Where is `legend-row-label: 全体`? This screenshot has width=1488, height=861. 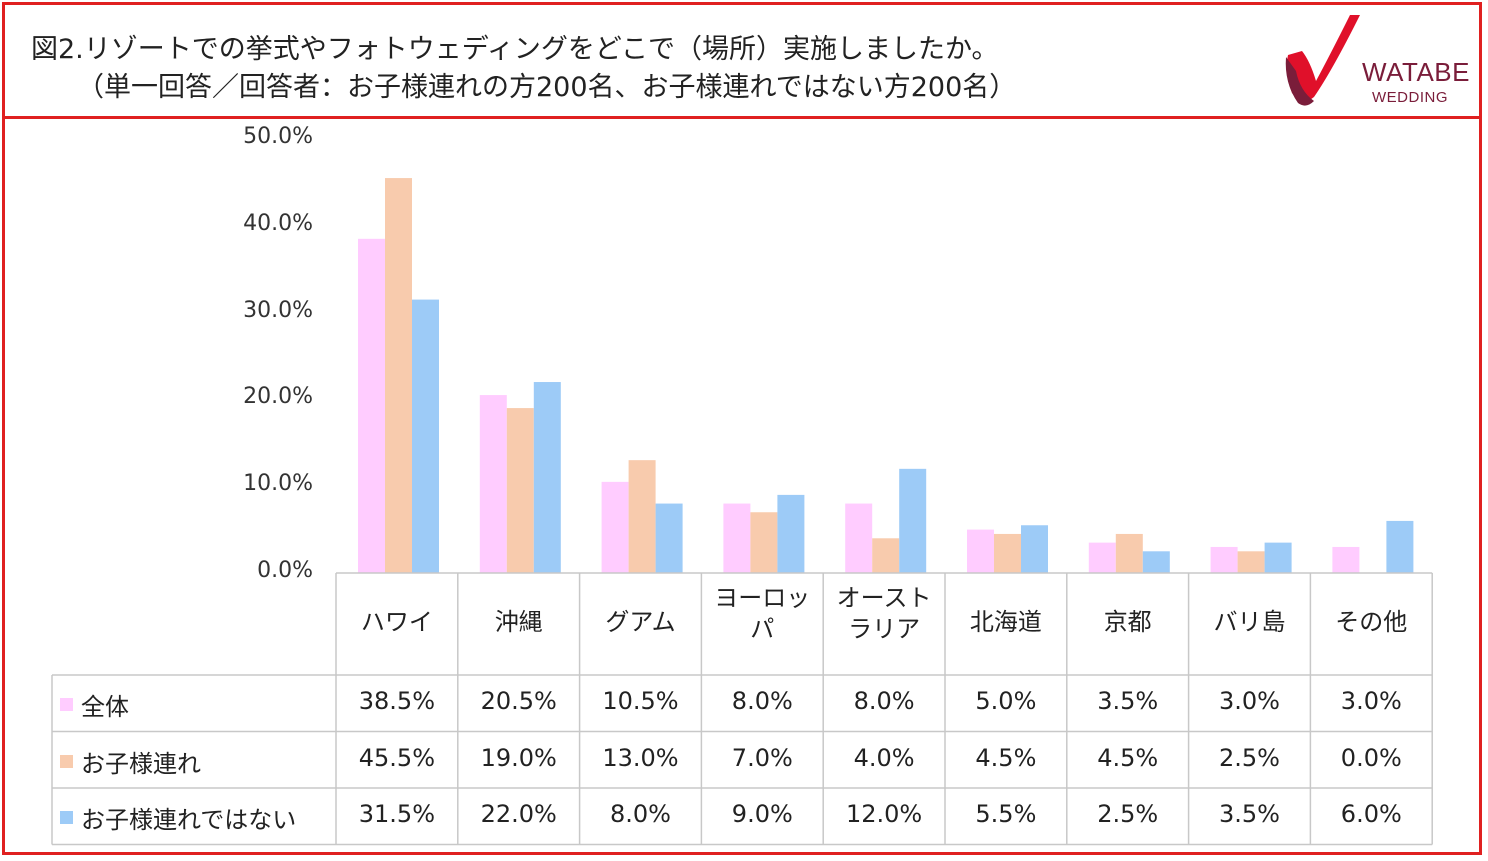
legend-row-label: 全体 is located at coordinates (94, 704).